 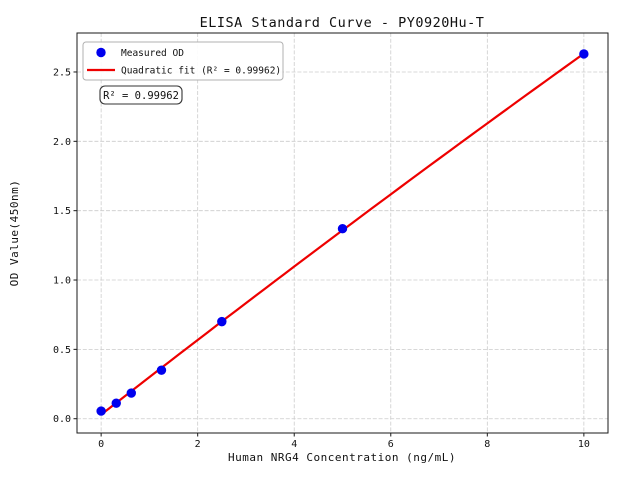 I want to click on y-tick-label: 1.5, so click(x=62, y=211).